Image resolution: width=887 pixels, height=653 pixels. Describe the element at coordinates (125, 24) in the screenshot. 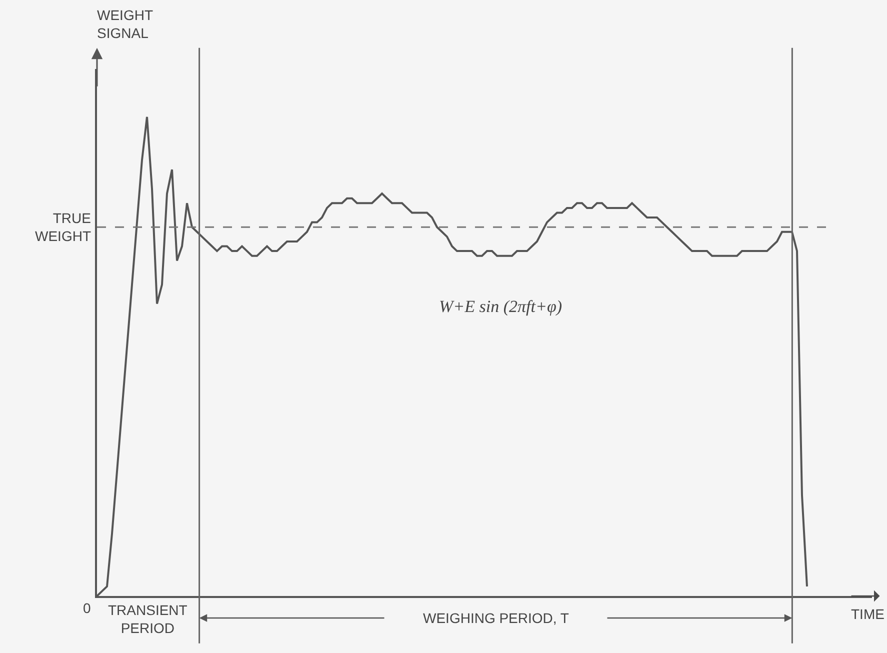

I see `text: WEIGHT SIGNAL` at that location.